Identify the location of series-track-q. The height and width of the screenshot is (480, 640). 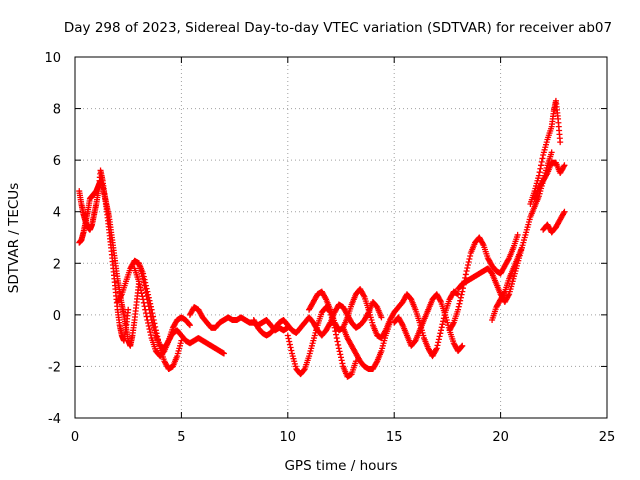
(554, 222).